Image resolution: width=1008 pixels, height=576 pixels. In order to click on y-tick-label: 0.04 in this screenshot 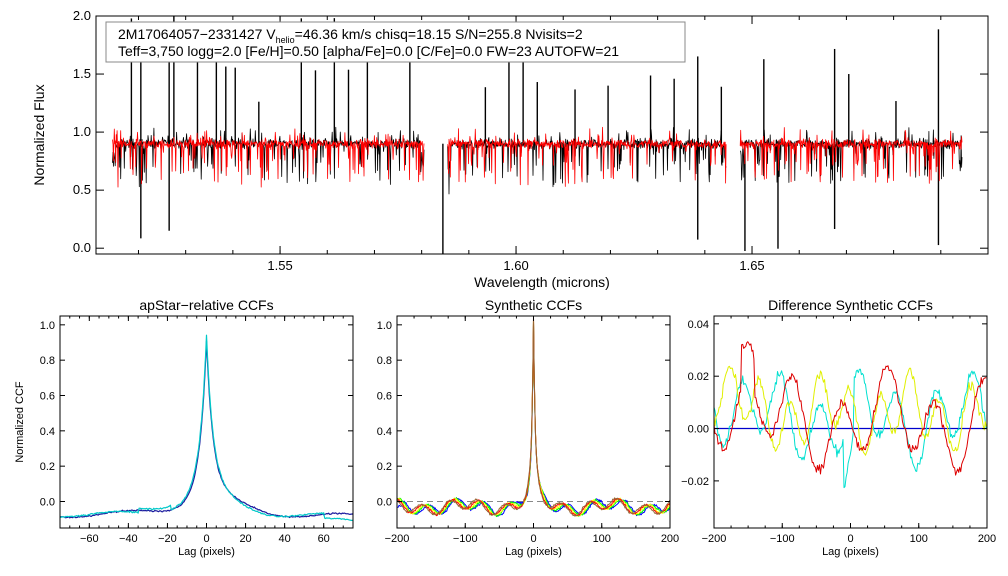, I will do `click(698, 325)`.